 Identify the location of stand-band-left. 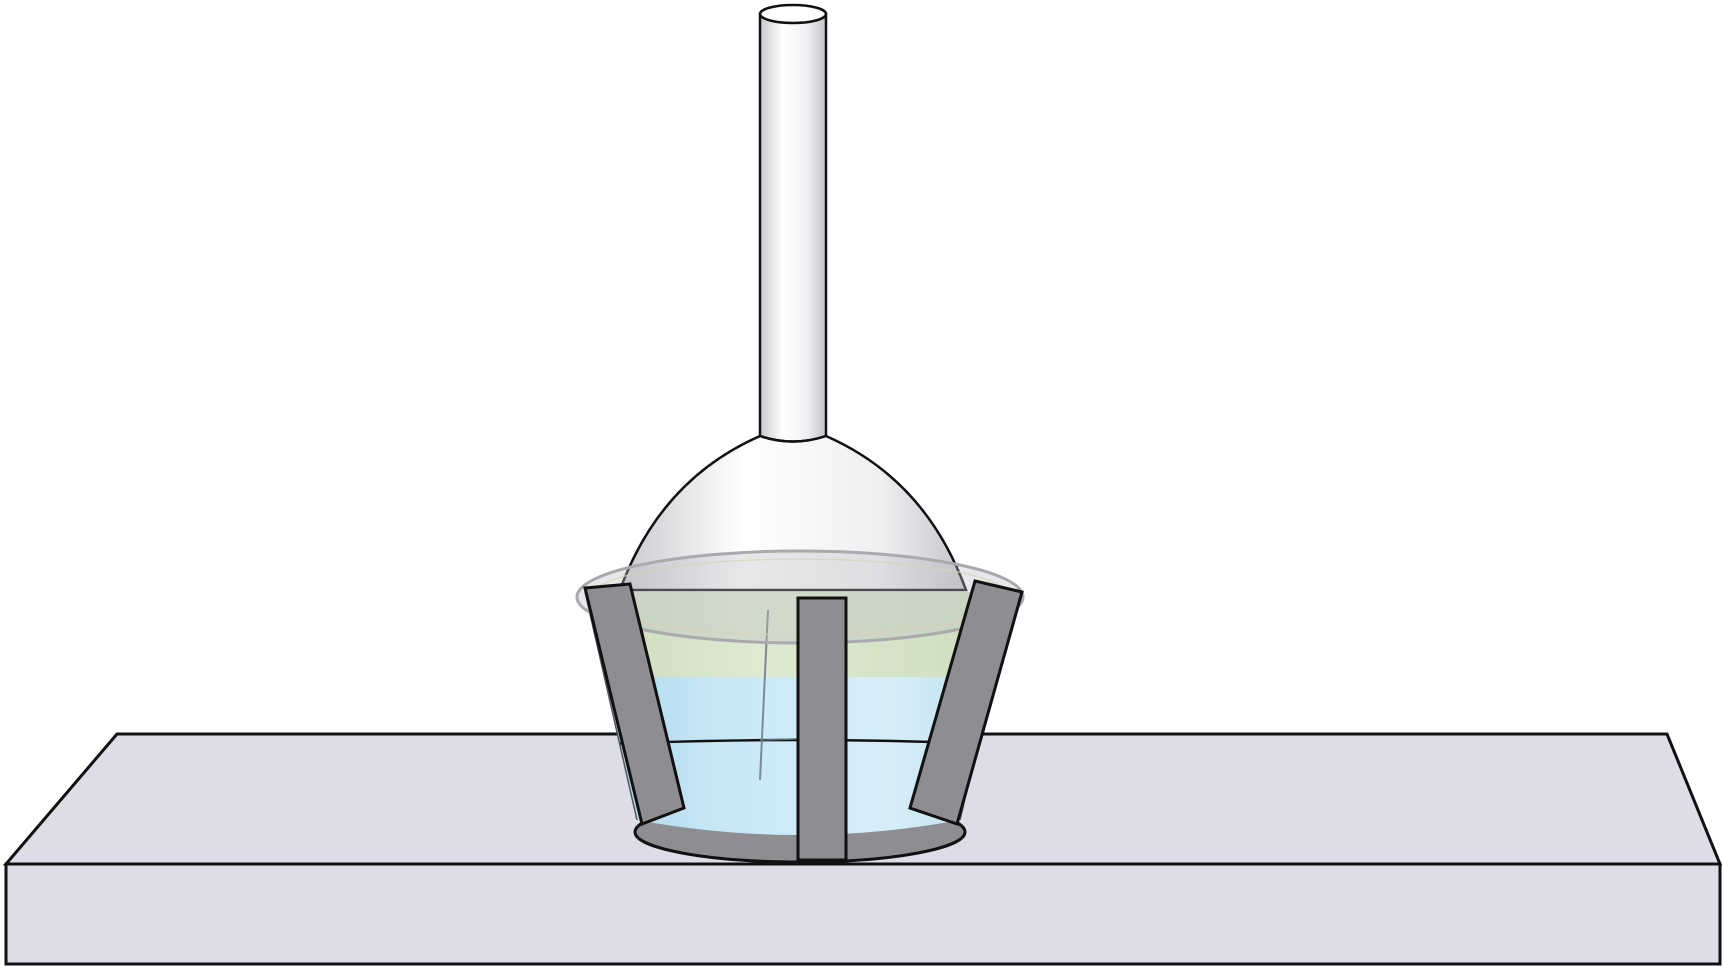
(634, 704).